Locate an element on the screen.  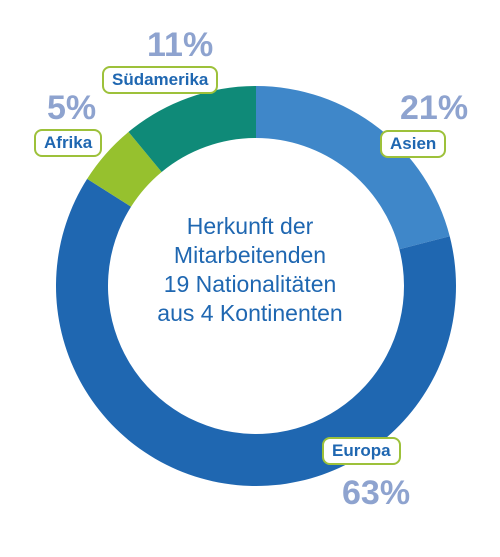
slice-sdamerika is located at coordinates (192, 129).